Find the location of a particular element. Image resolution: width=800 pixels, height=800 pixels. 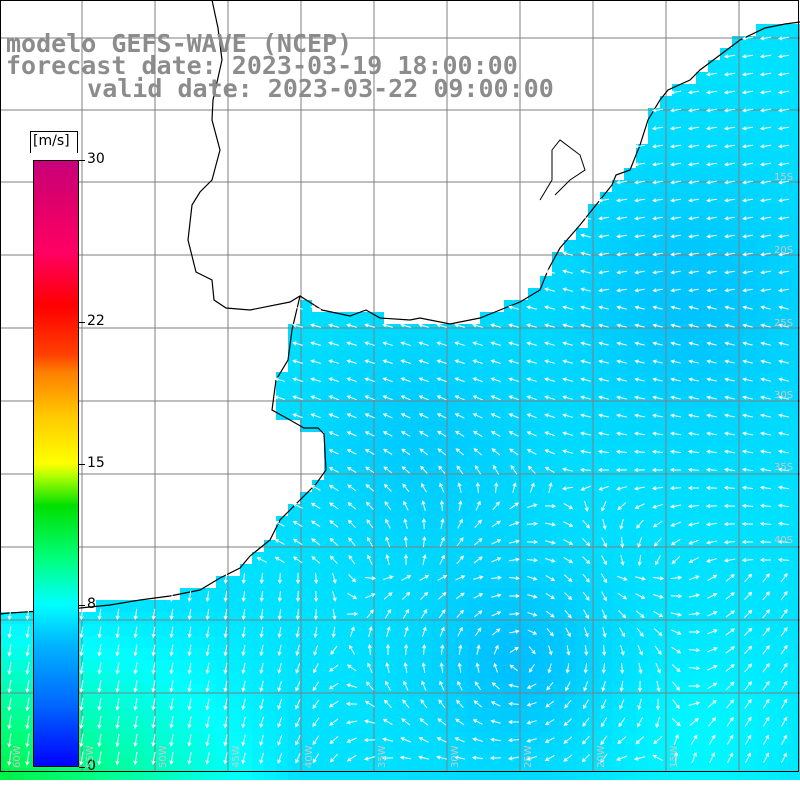

longitude-label: 15W is located at coordinates (674, 756).